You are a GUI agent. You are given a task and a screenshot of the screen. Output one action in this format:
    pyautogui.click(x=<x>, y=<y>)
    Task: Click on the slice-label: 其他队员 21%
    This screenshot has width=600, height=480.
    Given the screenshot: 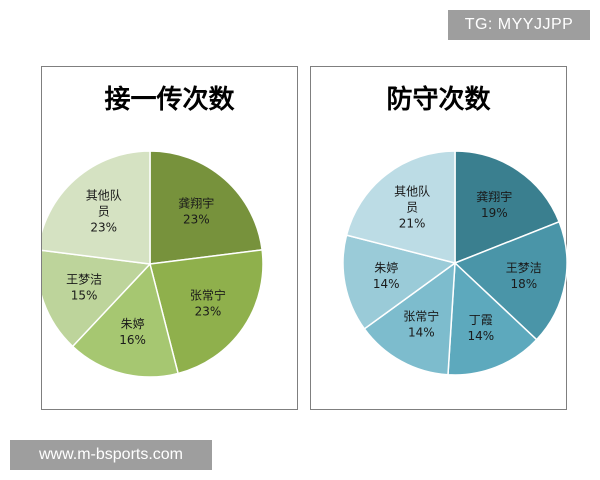 What is the action you would take?
    pyautogui.click(x=412, y=207)
    